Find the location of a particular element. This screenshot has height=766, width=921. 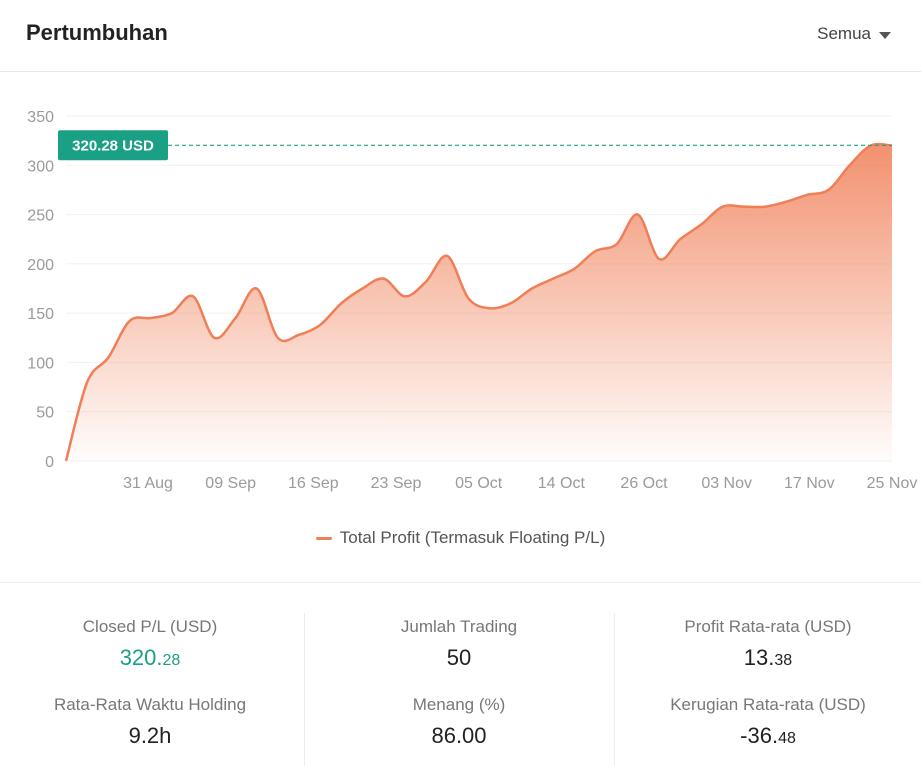

stat-value: 320.28 is located at coordinates (150, 658).